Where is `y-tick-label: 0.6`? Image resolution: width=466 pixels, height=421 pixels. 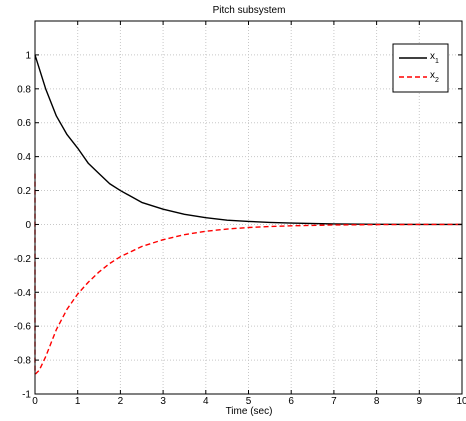
y-tick-label: 0.6 is located at coordinates (24, 123).